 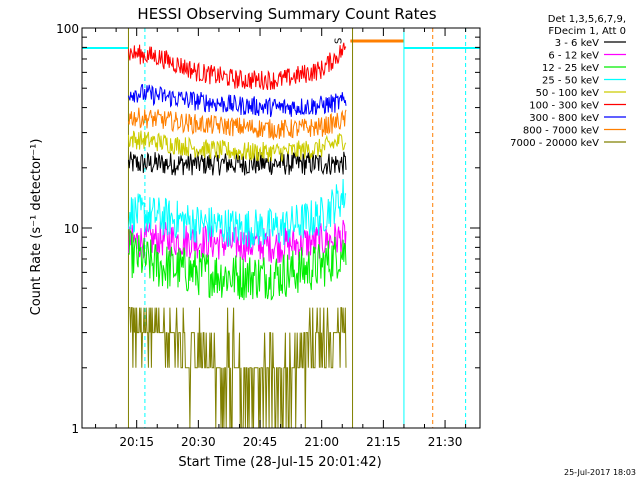 What do you see at coordinates (554, 143) in the screenshot?
I see `legend-entry-label: 7000 - 20000 keV` at bounding box center [554, 143].